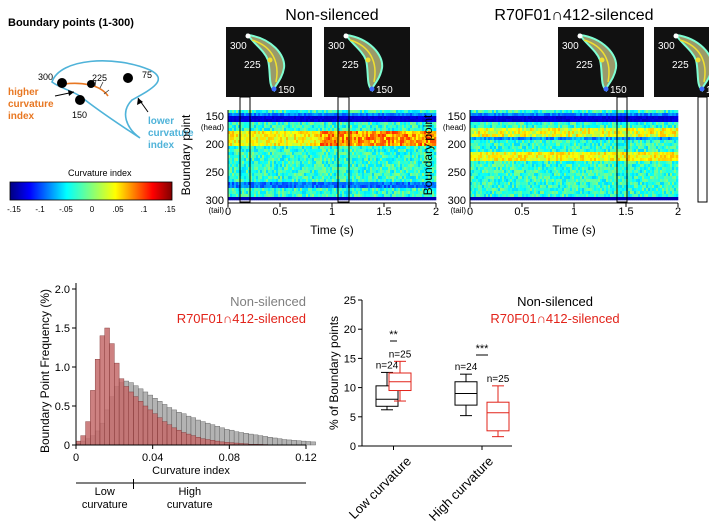 Image resolution: width=709 pixels, height=530 pixels. I want to click on point-75-dot, so click(128, 78).